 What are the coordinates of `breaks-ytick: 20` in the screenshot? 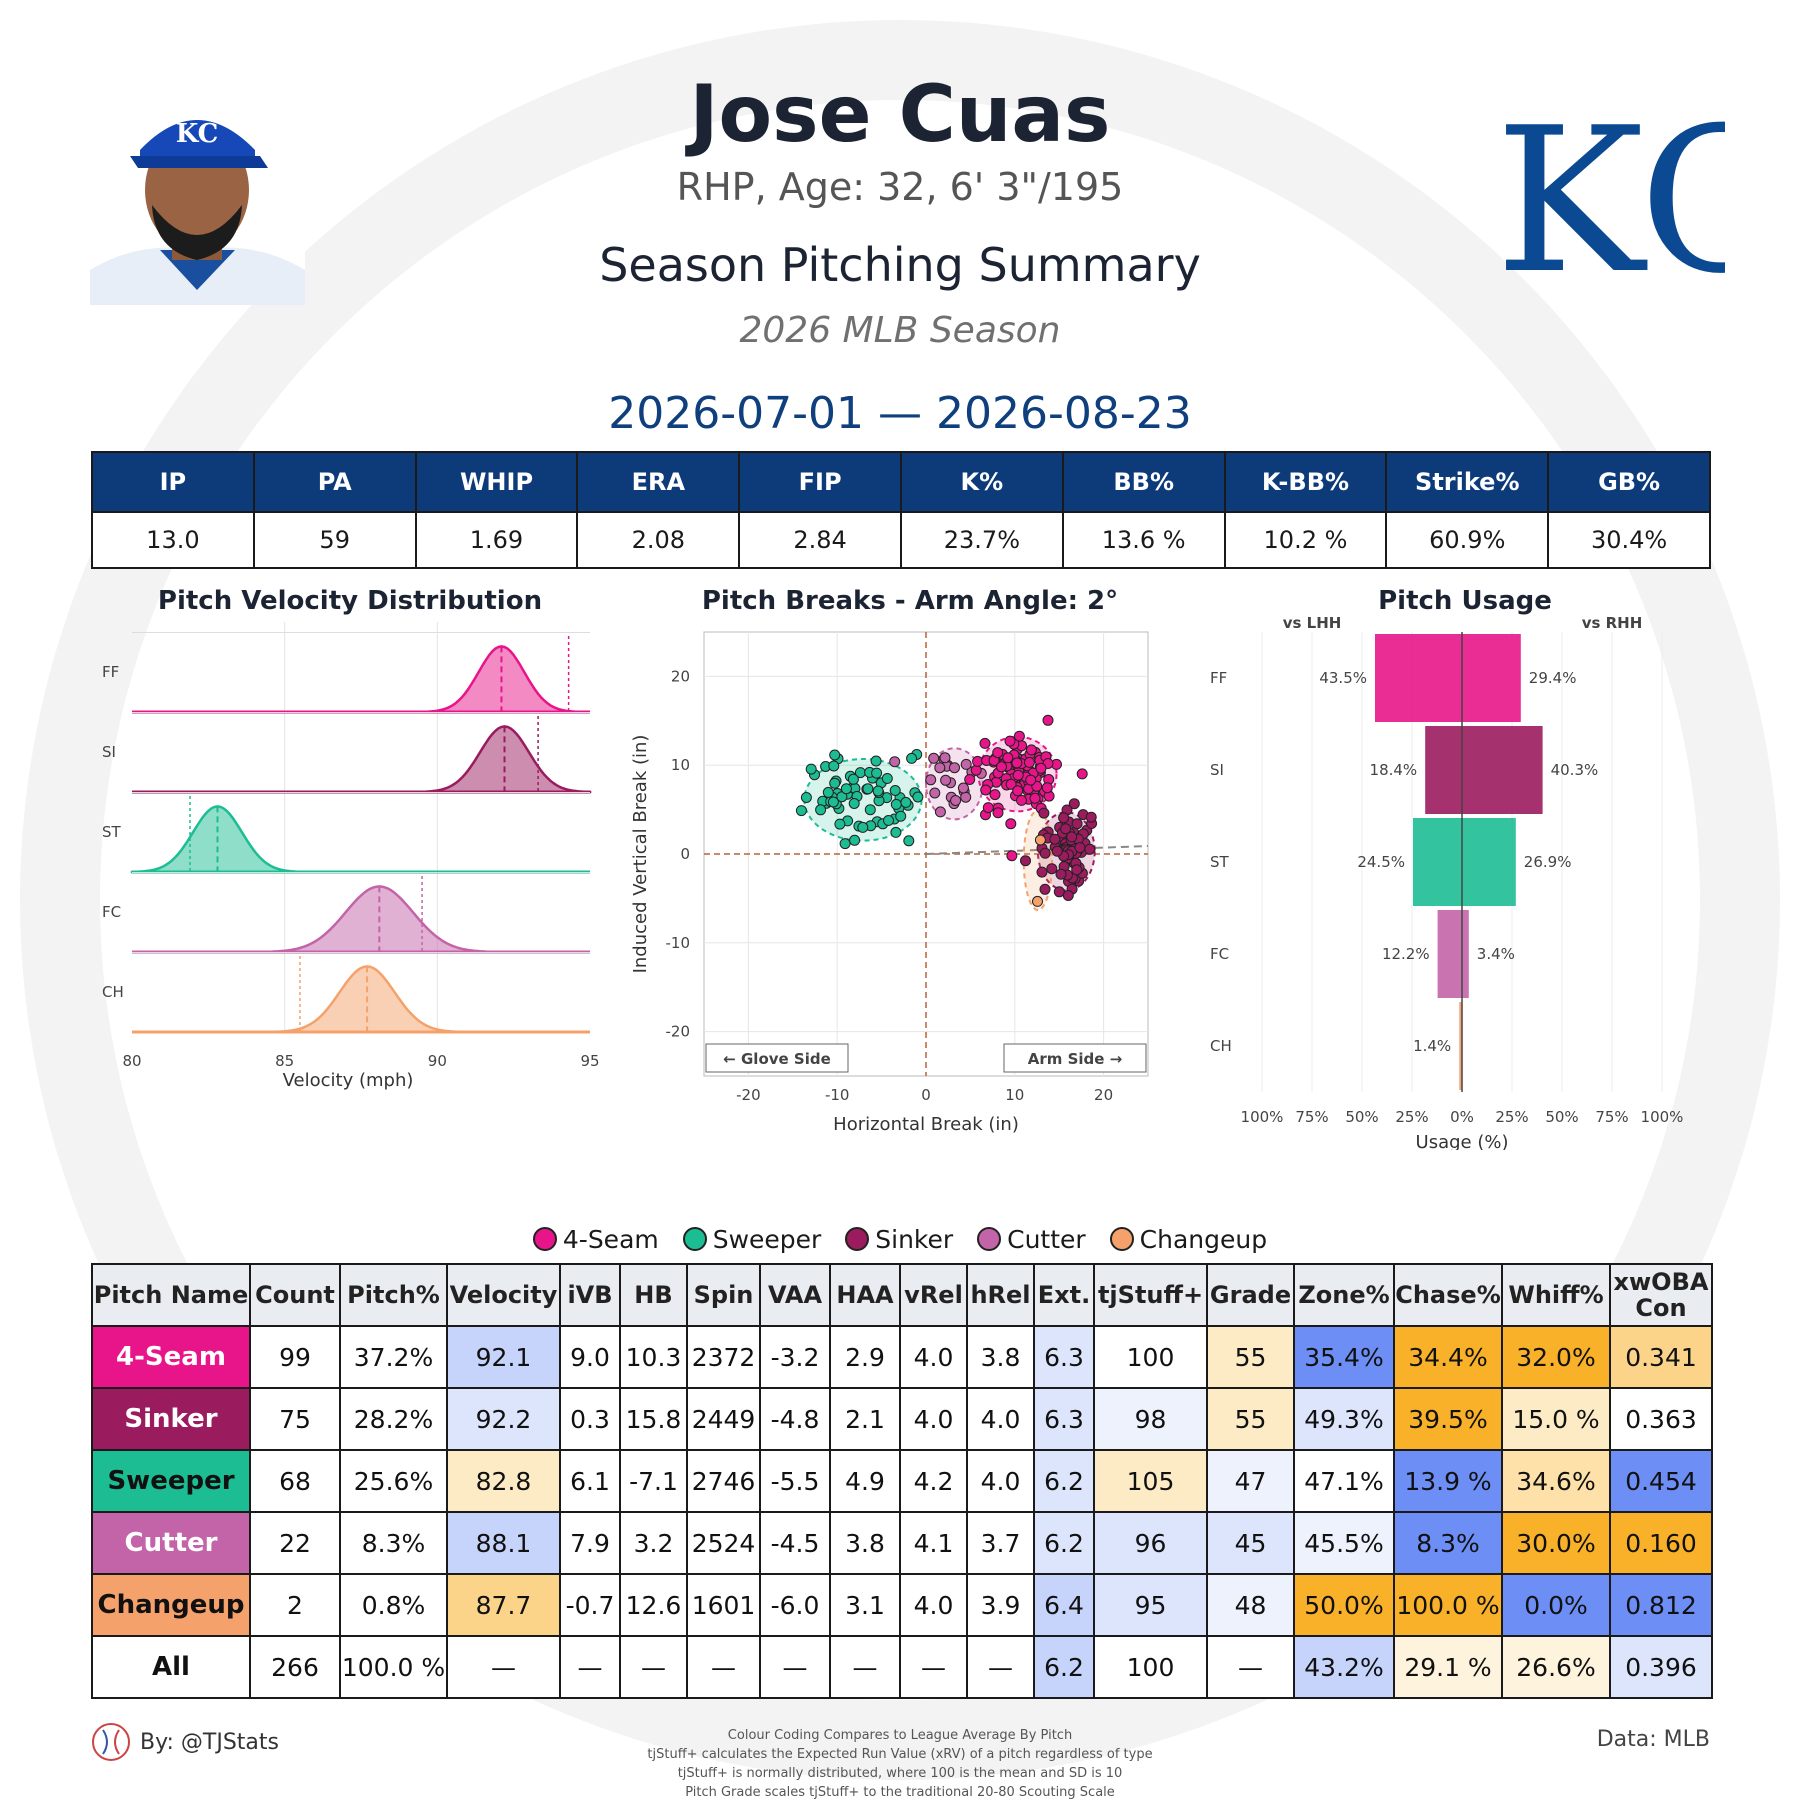 It's located at (680, 676).